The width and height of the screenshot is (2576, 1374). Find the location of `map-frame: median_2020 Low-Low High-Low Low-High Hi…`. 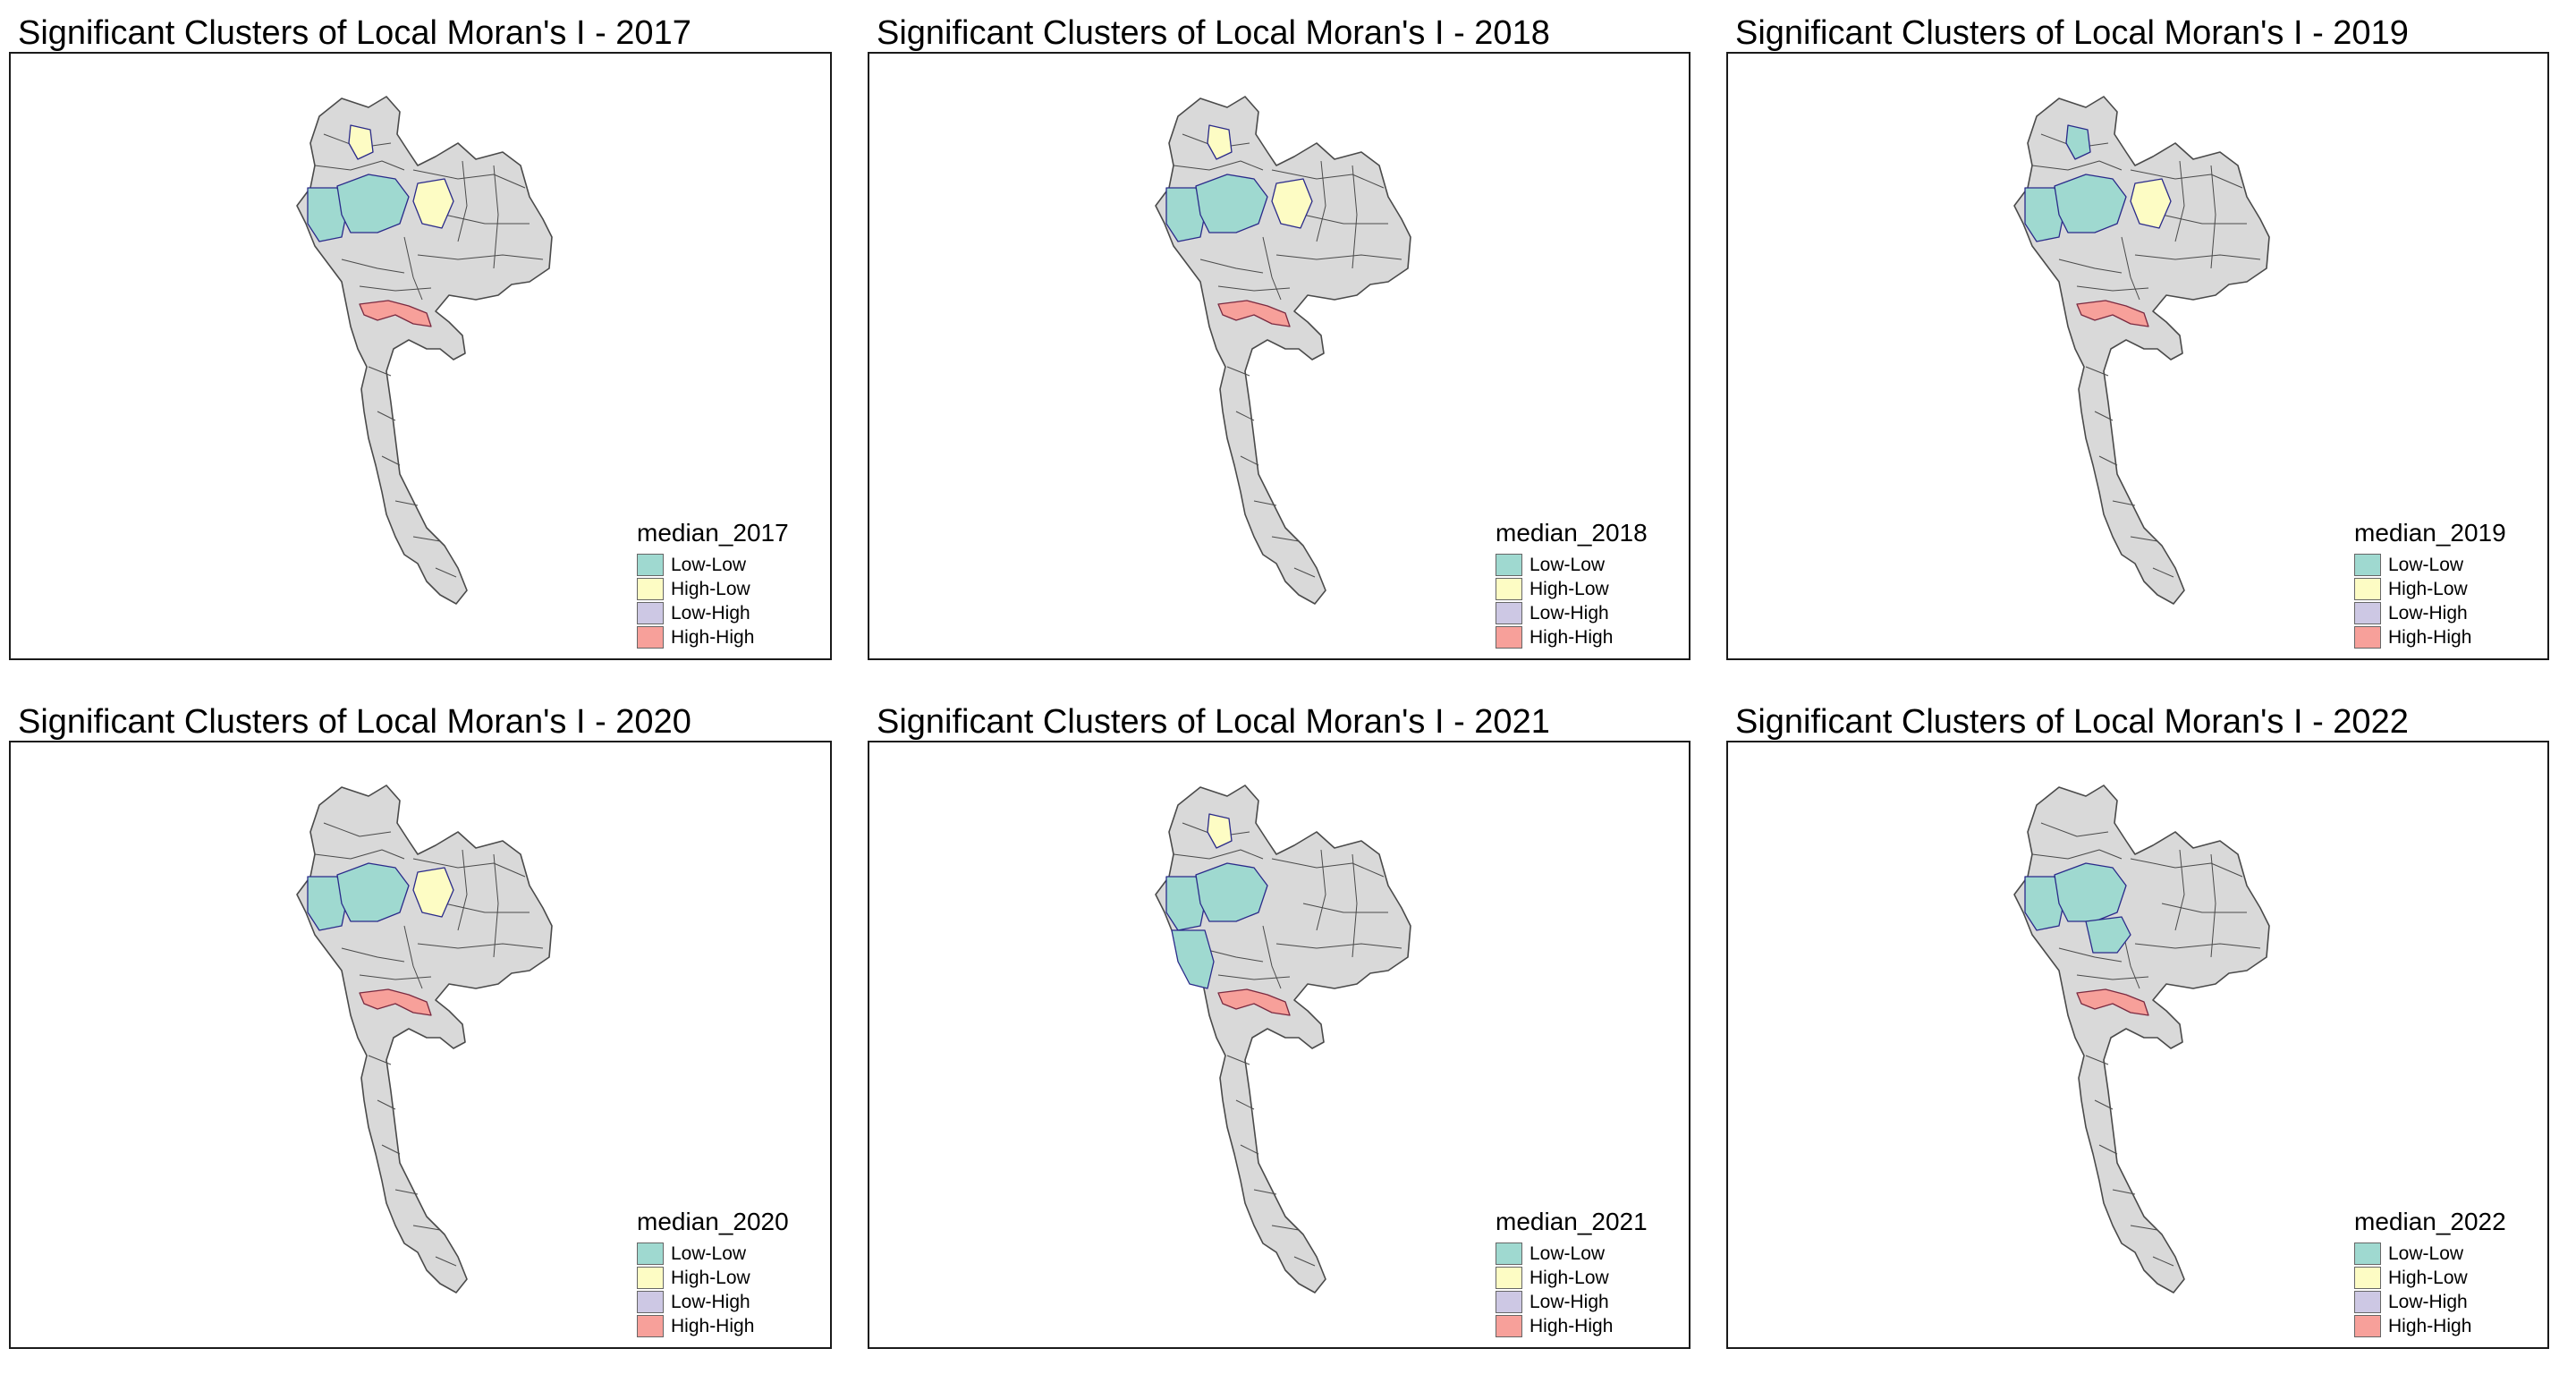

map-frame: median_2020 Low-Low High-Low Low-High Hi… is located at coordinates (420, 1045).